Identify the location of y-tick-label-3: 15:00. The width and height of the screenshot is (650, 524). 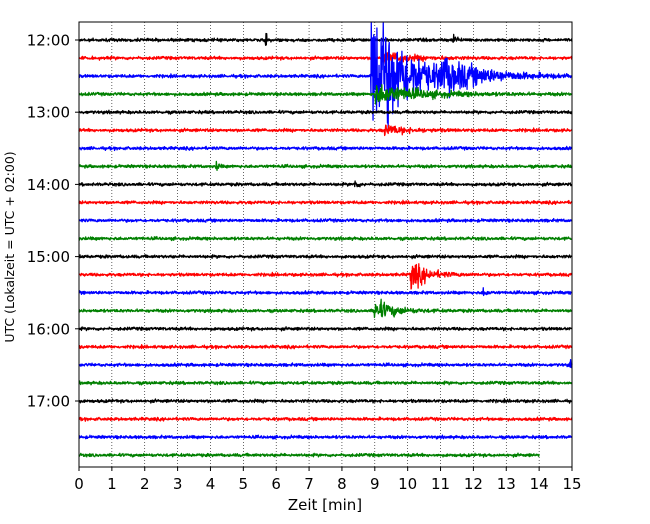
(48, 257).